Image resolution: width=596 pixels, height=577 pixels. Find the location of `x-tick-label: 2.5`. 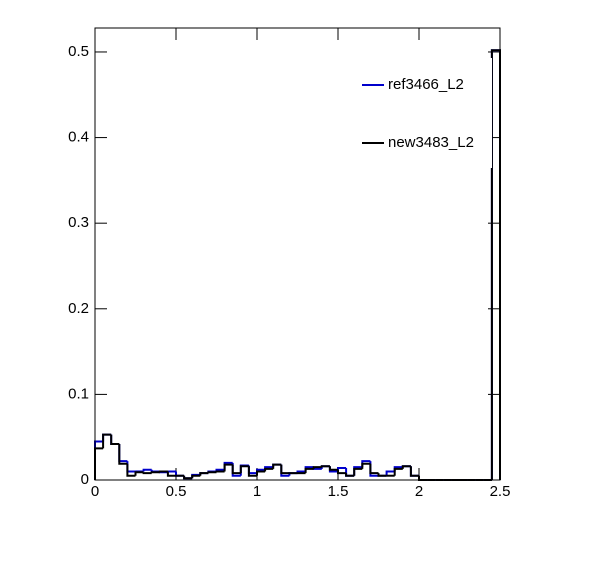

x-tick-label: 2.5 is located at coordinates (500, 491).